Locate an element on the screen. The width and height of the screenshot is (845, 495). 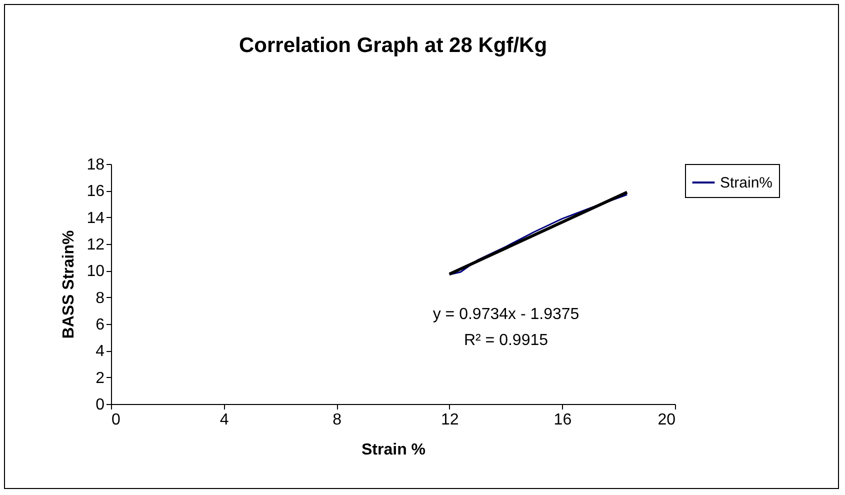
legend-label: Strain% is located at coordinates (746, 183).